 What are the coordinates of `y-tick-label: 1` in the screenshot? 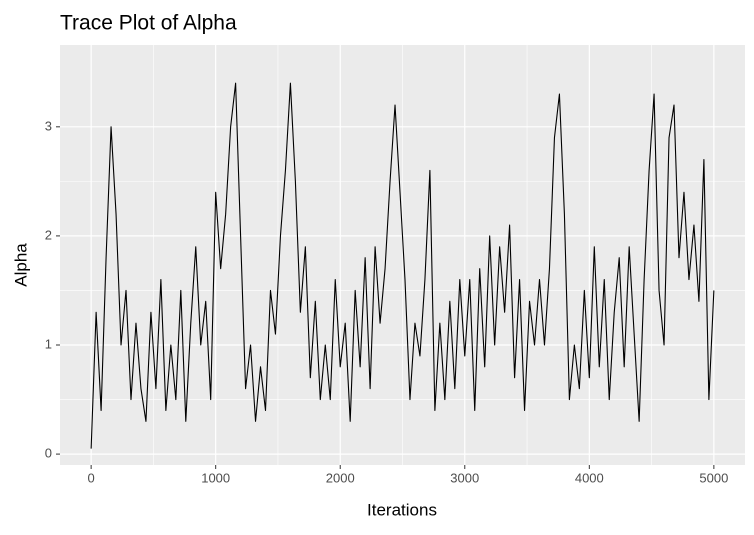 It's located at (48, 343).